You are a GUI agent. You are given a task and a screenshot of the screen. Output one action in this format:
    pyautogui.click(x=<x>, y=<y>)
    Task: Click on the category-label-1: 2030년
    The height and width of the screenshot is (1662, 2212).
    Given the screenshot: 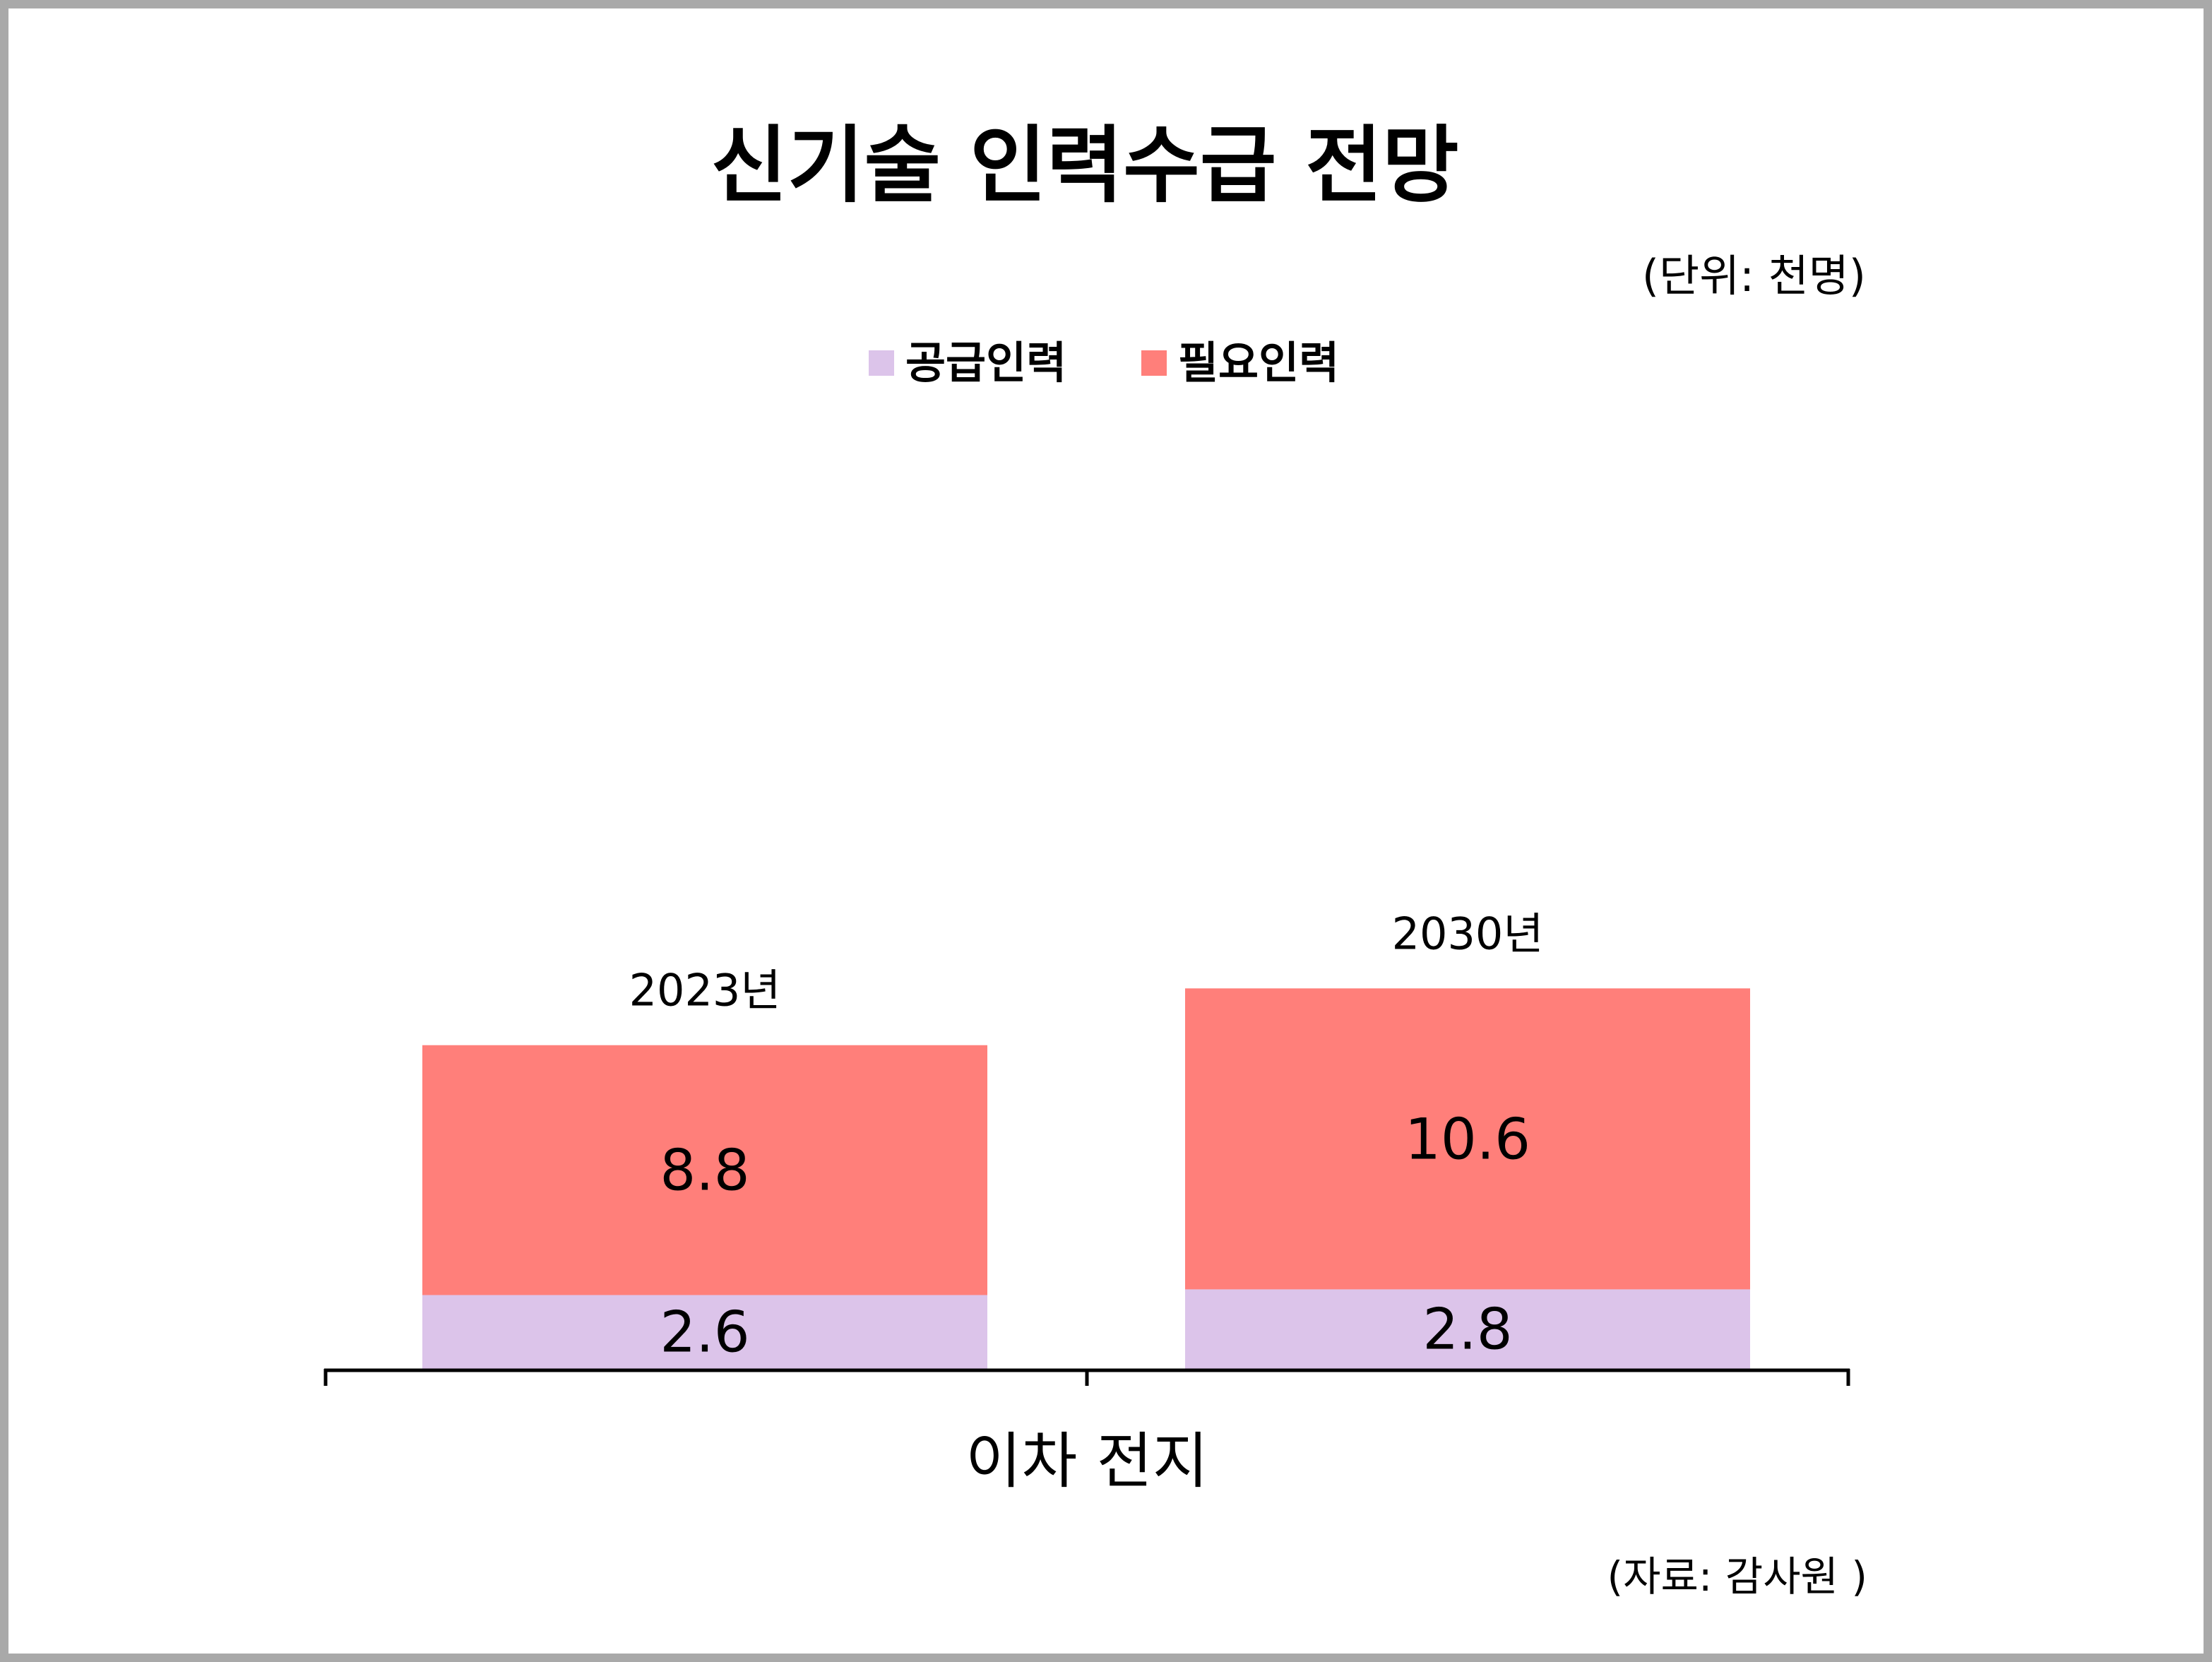 What is the action you would take?
    pyautogui.click(x=1468, y=934)
    